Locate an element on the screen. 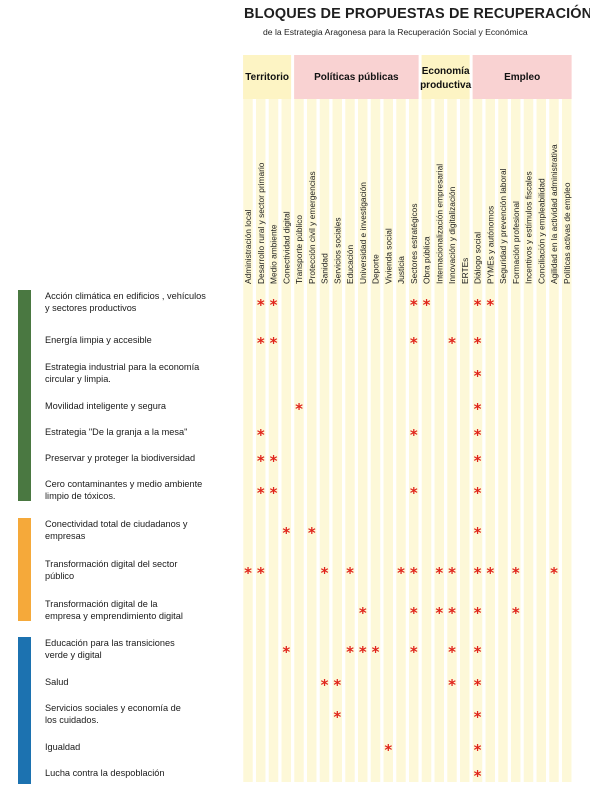 Image resolution: width=590 pixels, height=790 pixels. row-label: Educación para las transiciones is located at coordinates (110, 643).